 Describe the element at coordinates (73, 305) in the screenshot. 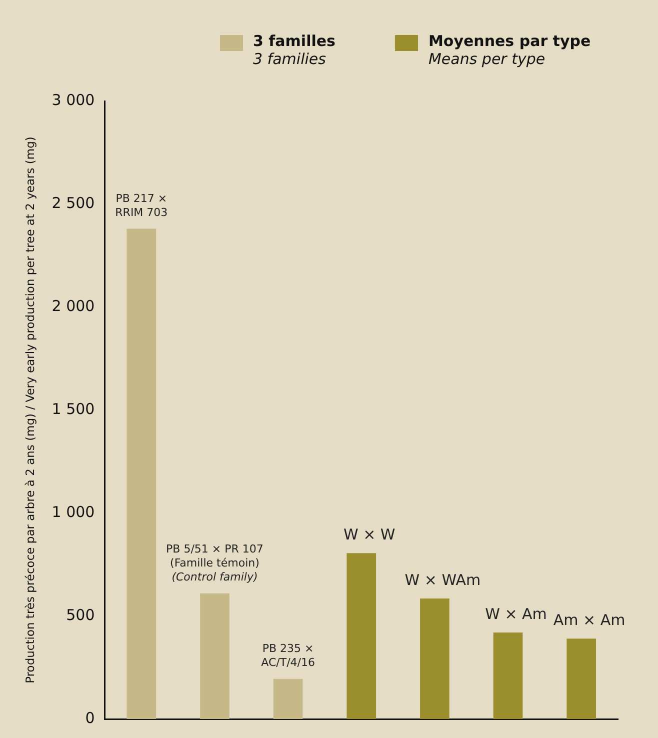

I see `y-tick-label: 2 000` at that location.